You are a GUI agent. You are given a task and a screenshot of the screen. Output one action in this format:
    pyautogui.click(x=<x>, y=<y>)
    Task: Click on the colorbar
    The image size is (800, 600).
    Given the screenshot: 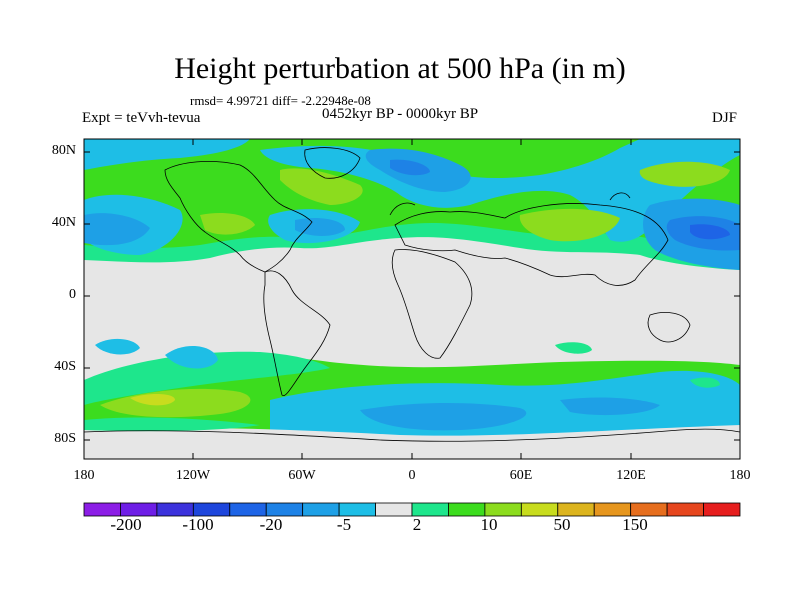 What is the action you would take?
    pyautogui.click(x=412, y=509)
    